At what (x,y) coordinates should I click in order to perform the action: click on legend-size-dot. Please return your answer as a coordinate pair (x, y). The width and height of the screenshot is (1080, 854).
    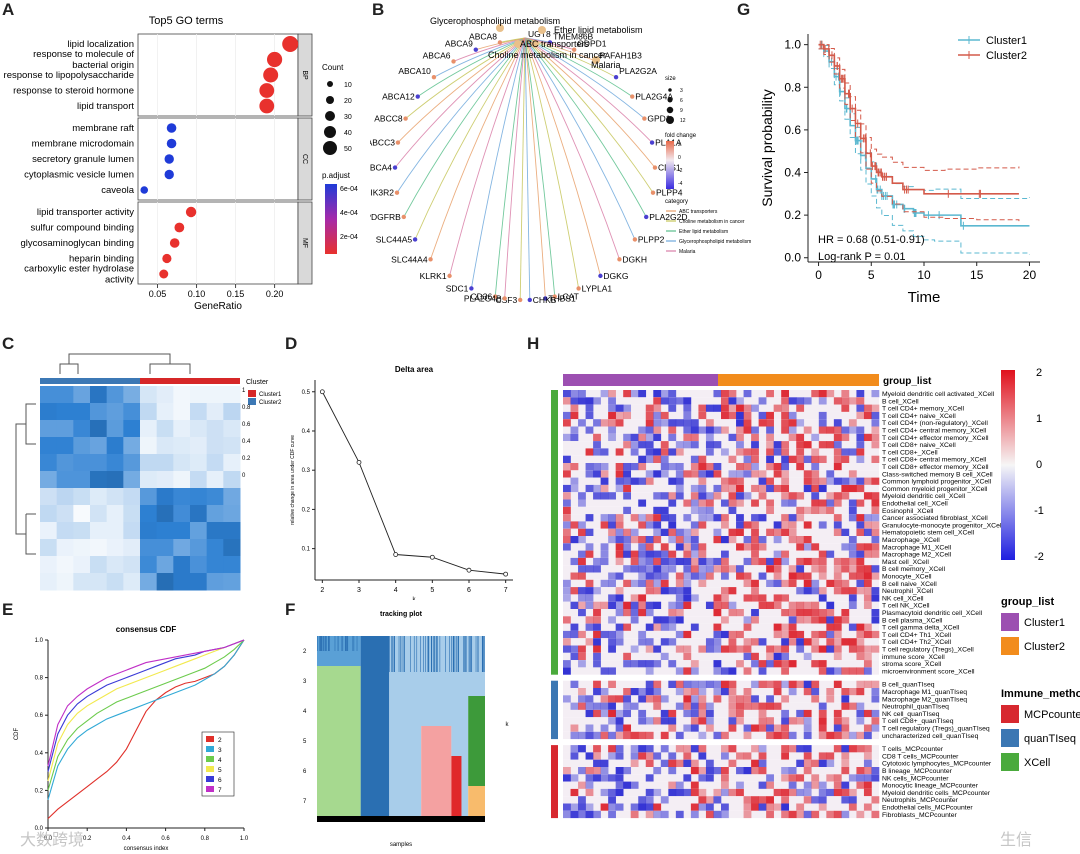
    Looking at the image, I should click on (670, 100).